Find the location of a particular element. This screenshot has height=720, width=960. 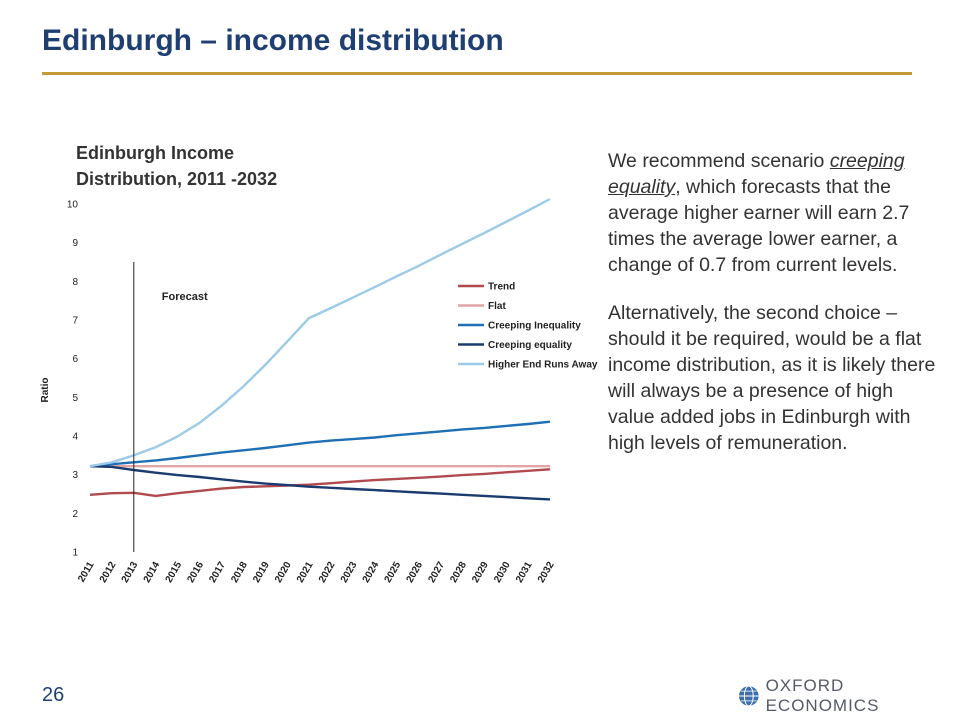

y-tick-label: 8 is located at coordinates (75, 282).